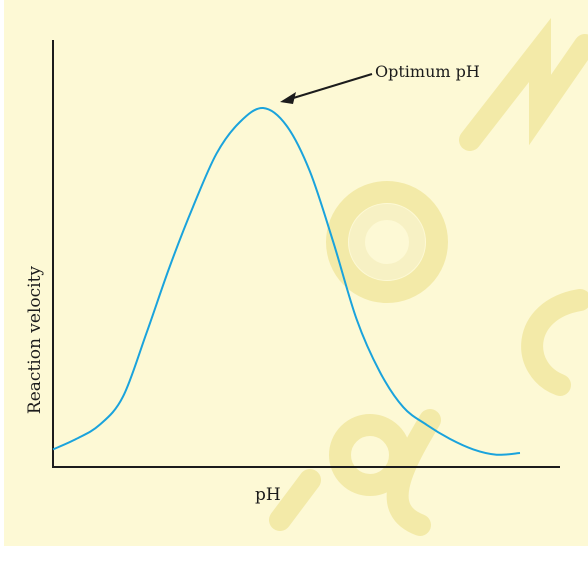  I want to click on annotation-arrow-line, so click(331, 86).